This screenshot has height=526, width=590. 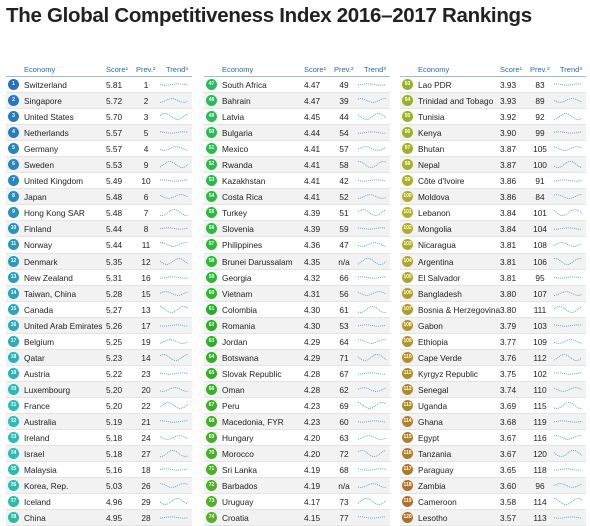 I want to click on score: 4.31, so click(x=312, y=293).